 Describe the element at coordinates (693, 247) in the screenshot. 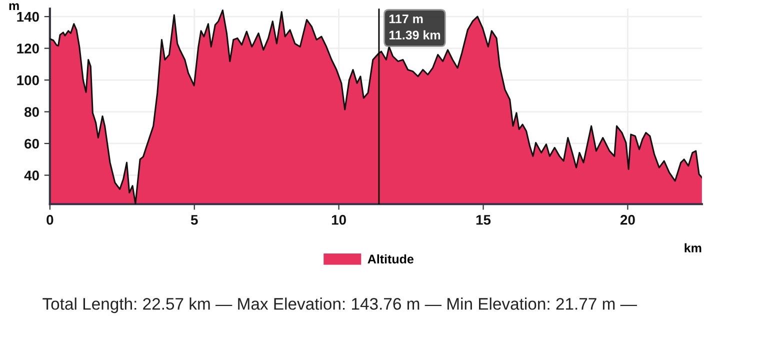

I see `x-axis-title: km` at that location.